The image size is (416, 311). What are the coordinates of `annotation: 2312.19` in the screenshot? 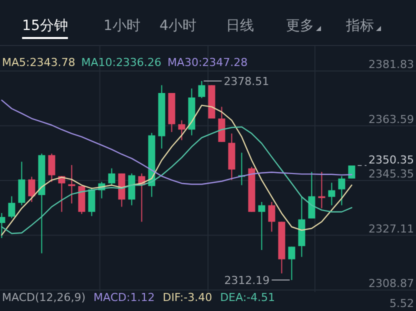 It's located at (247, 281).